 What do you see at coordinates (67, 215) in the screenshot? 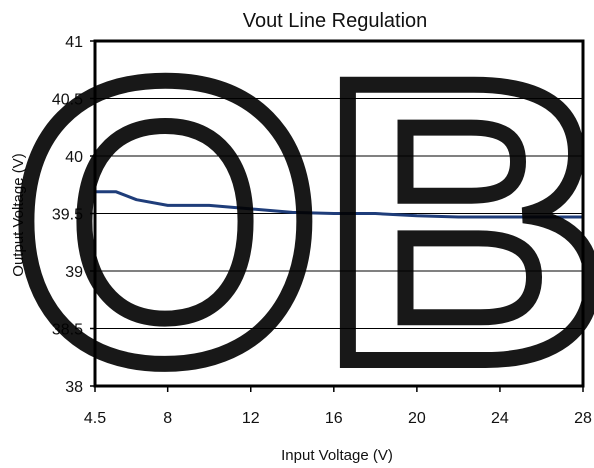
I see `y-tick-label: 39.5` at bounding box center [67, 215].